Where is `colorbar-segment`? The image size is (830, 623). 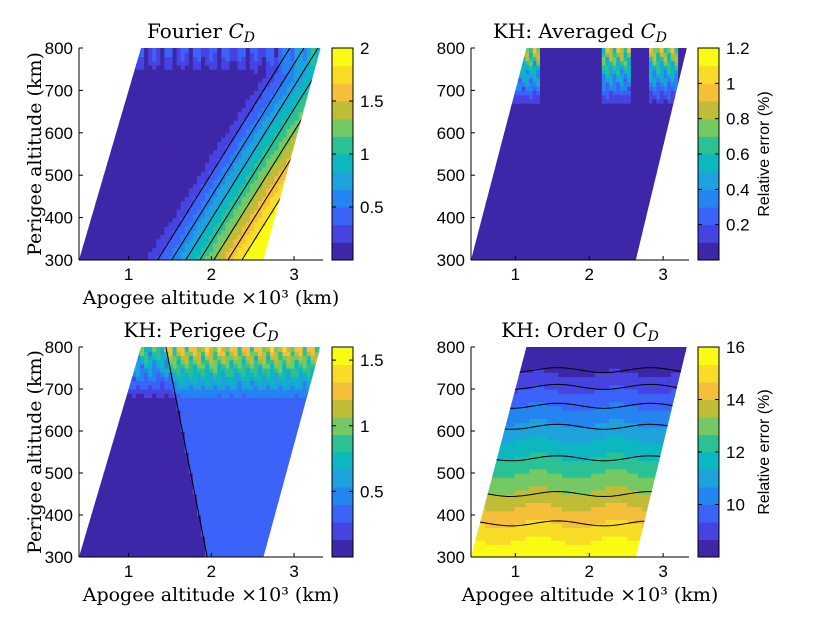 colorbar-segment is located at coordinates (342, 233).